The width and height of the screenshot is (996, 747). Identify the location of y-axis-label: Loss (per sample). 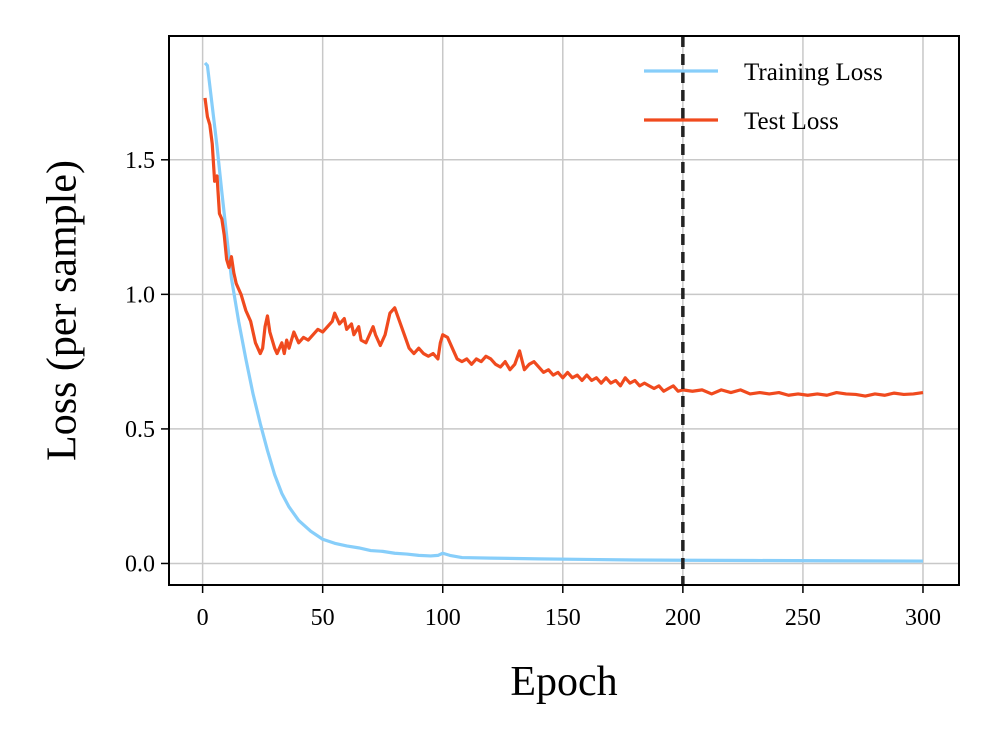
(63, 310).